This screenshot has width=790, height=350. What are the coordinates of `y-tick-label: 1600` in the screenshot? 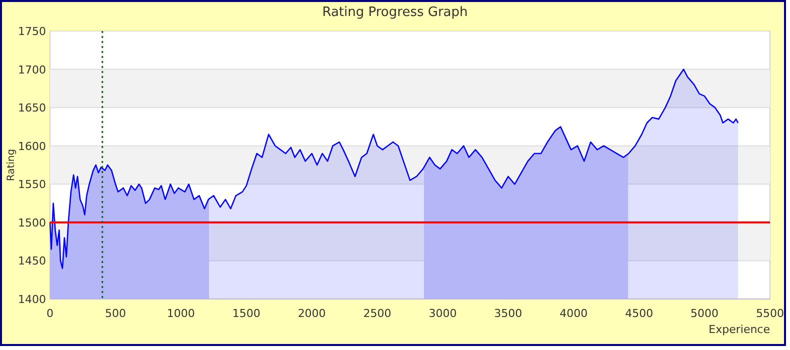 It's located at (32, 146).